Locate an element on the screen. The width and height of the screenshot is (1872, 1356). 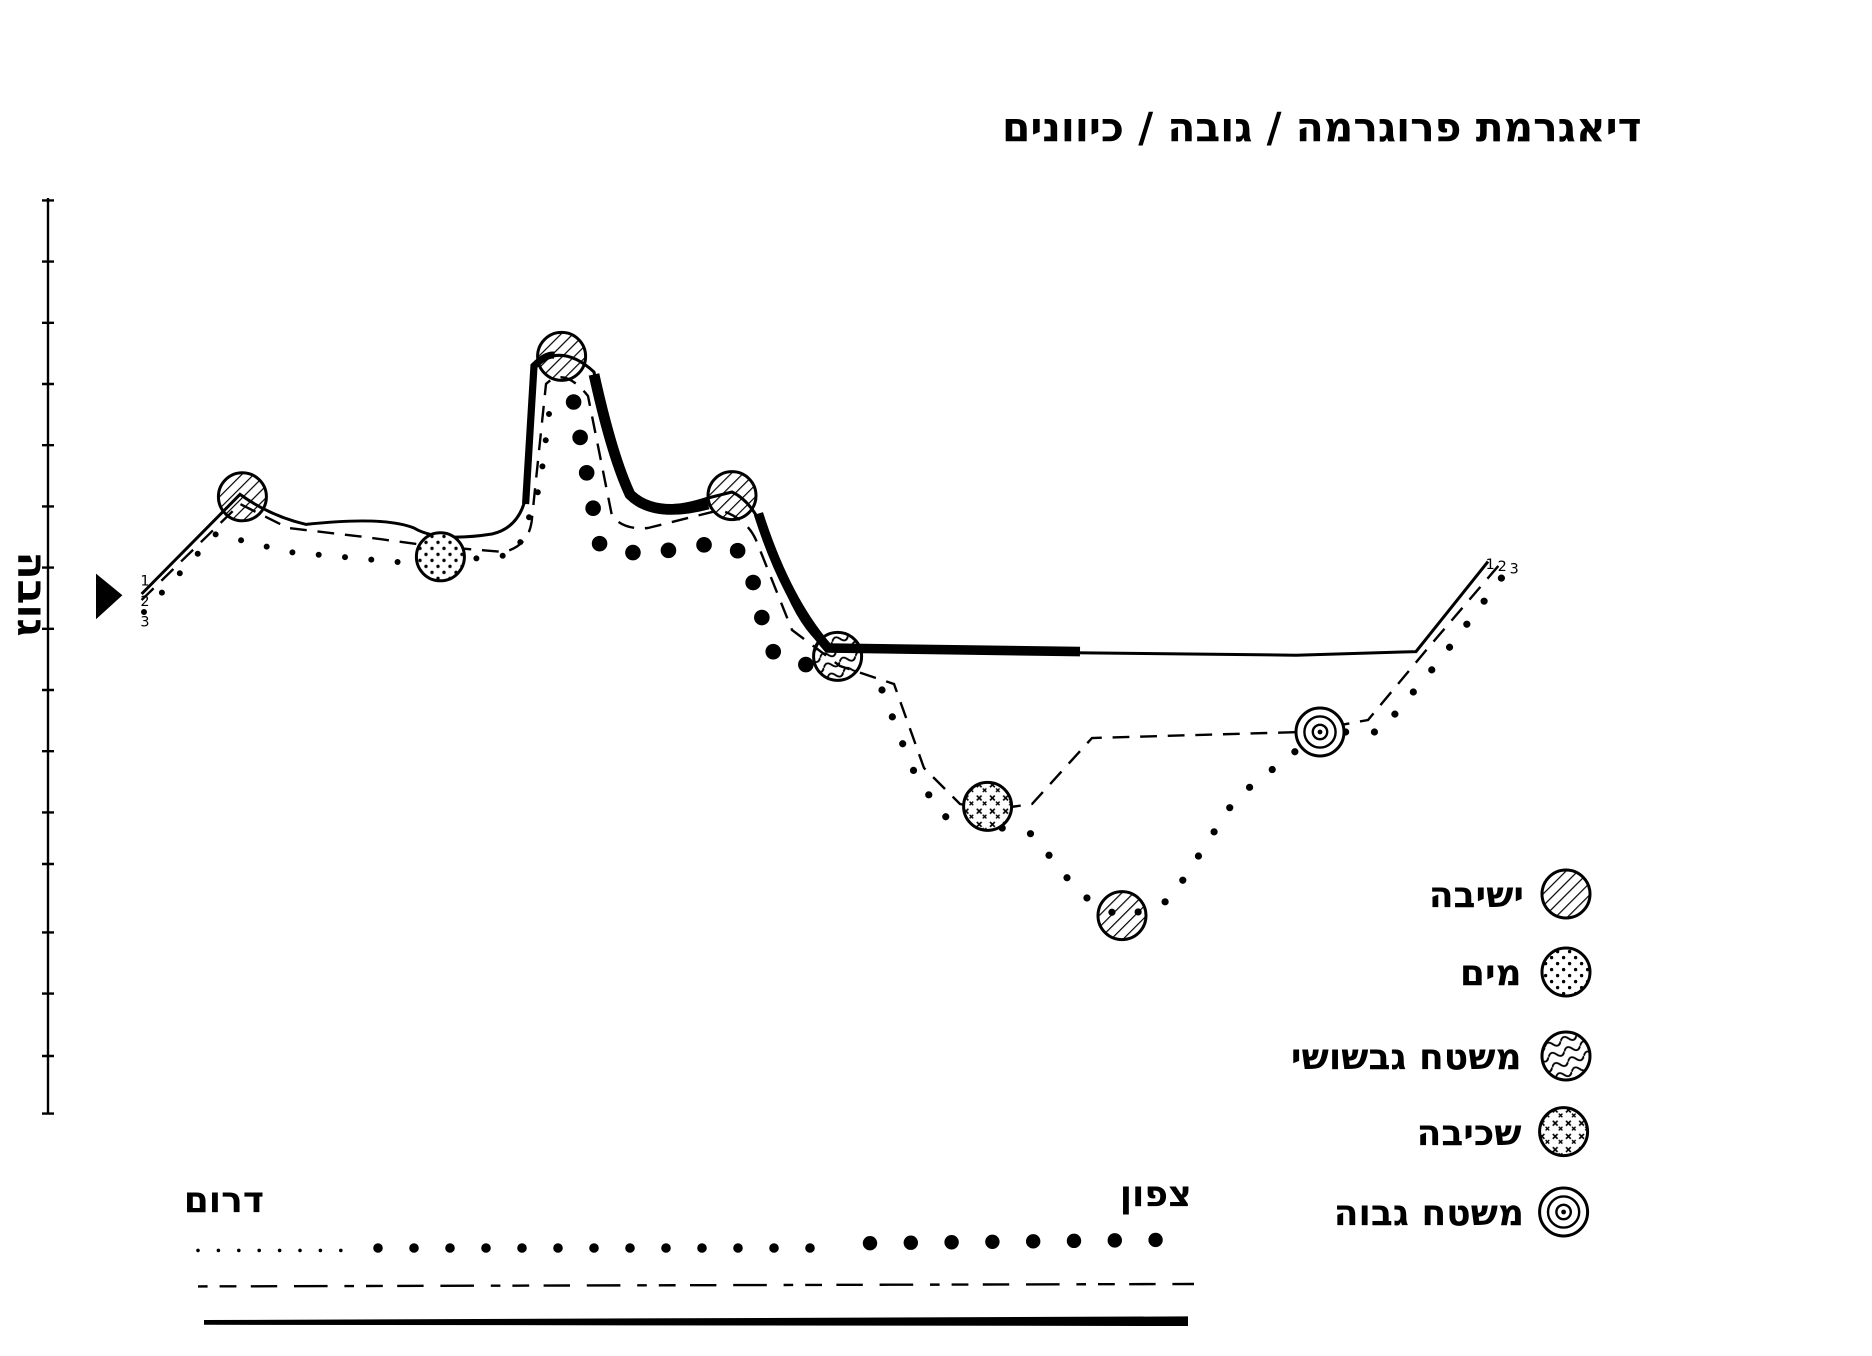
legend-label: משטח גבשושי is located at coordinates (1406, 1057).